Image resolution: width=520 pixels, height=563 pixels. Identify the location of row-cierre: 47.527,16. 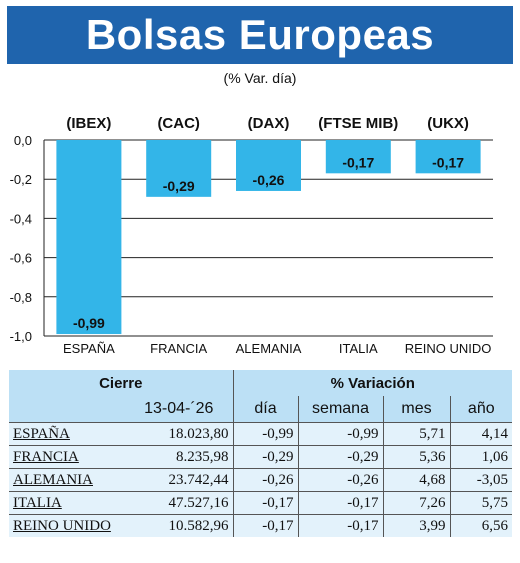
(179, 503).